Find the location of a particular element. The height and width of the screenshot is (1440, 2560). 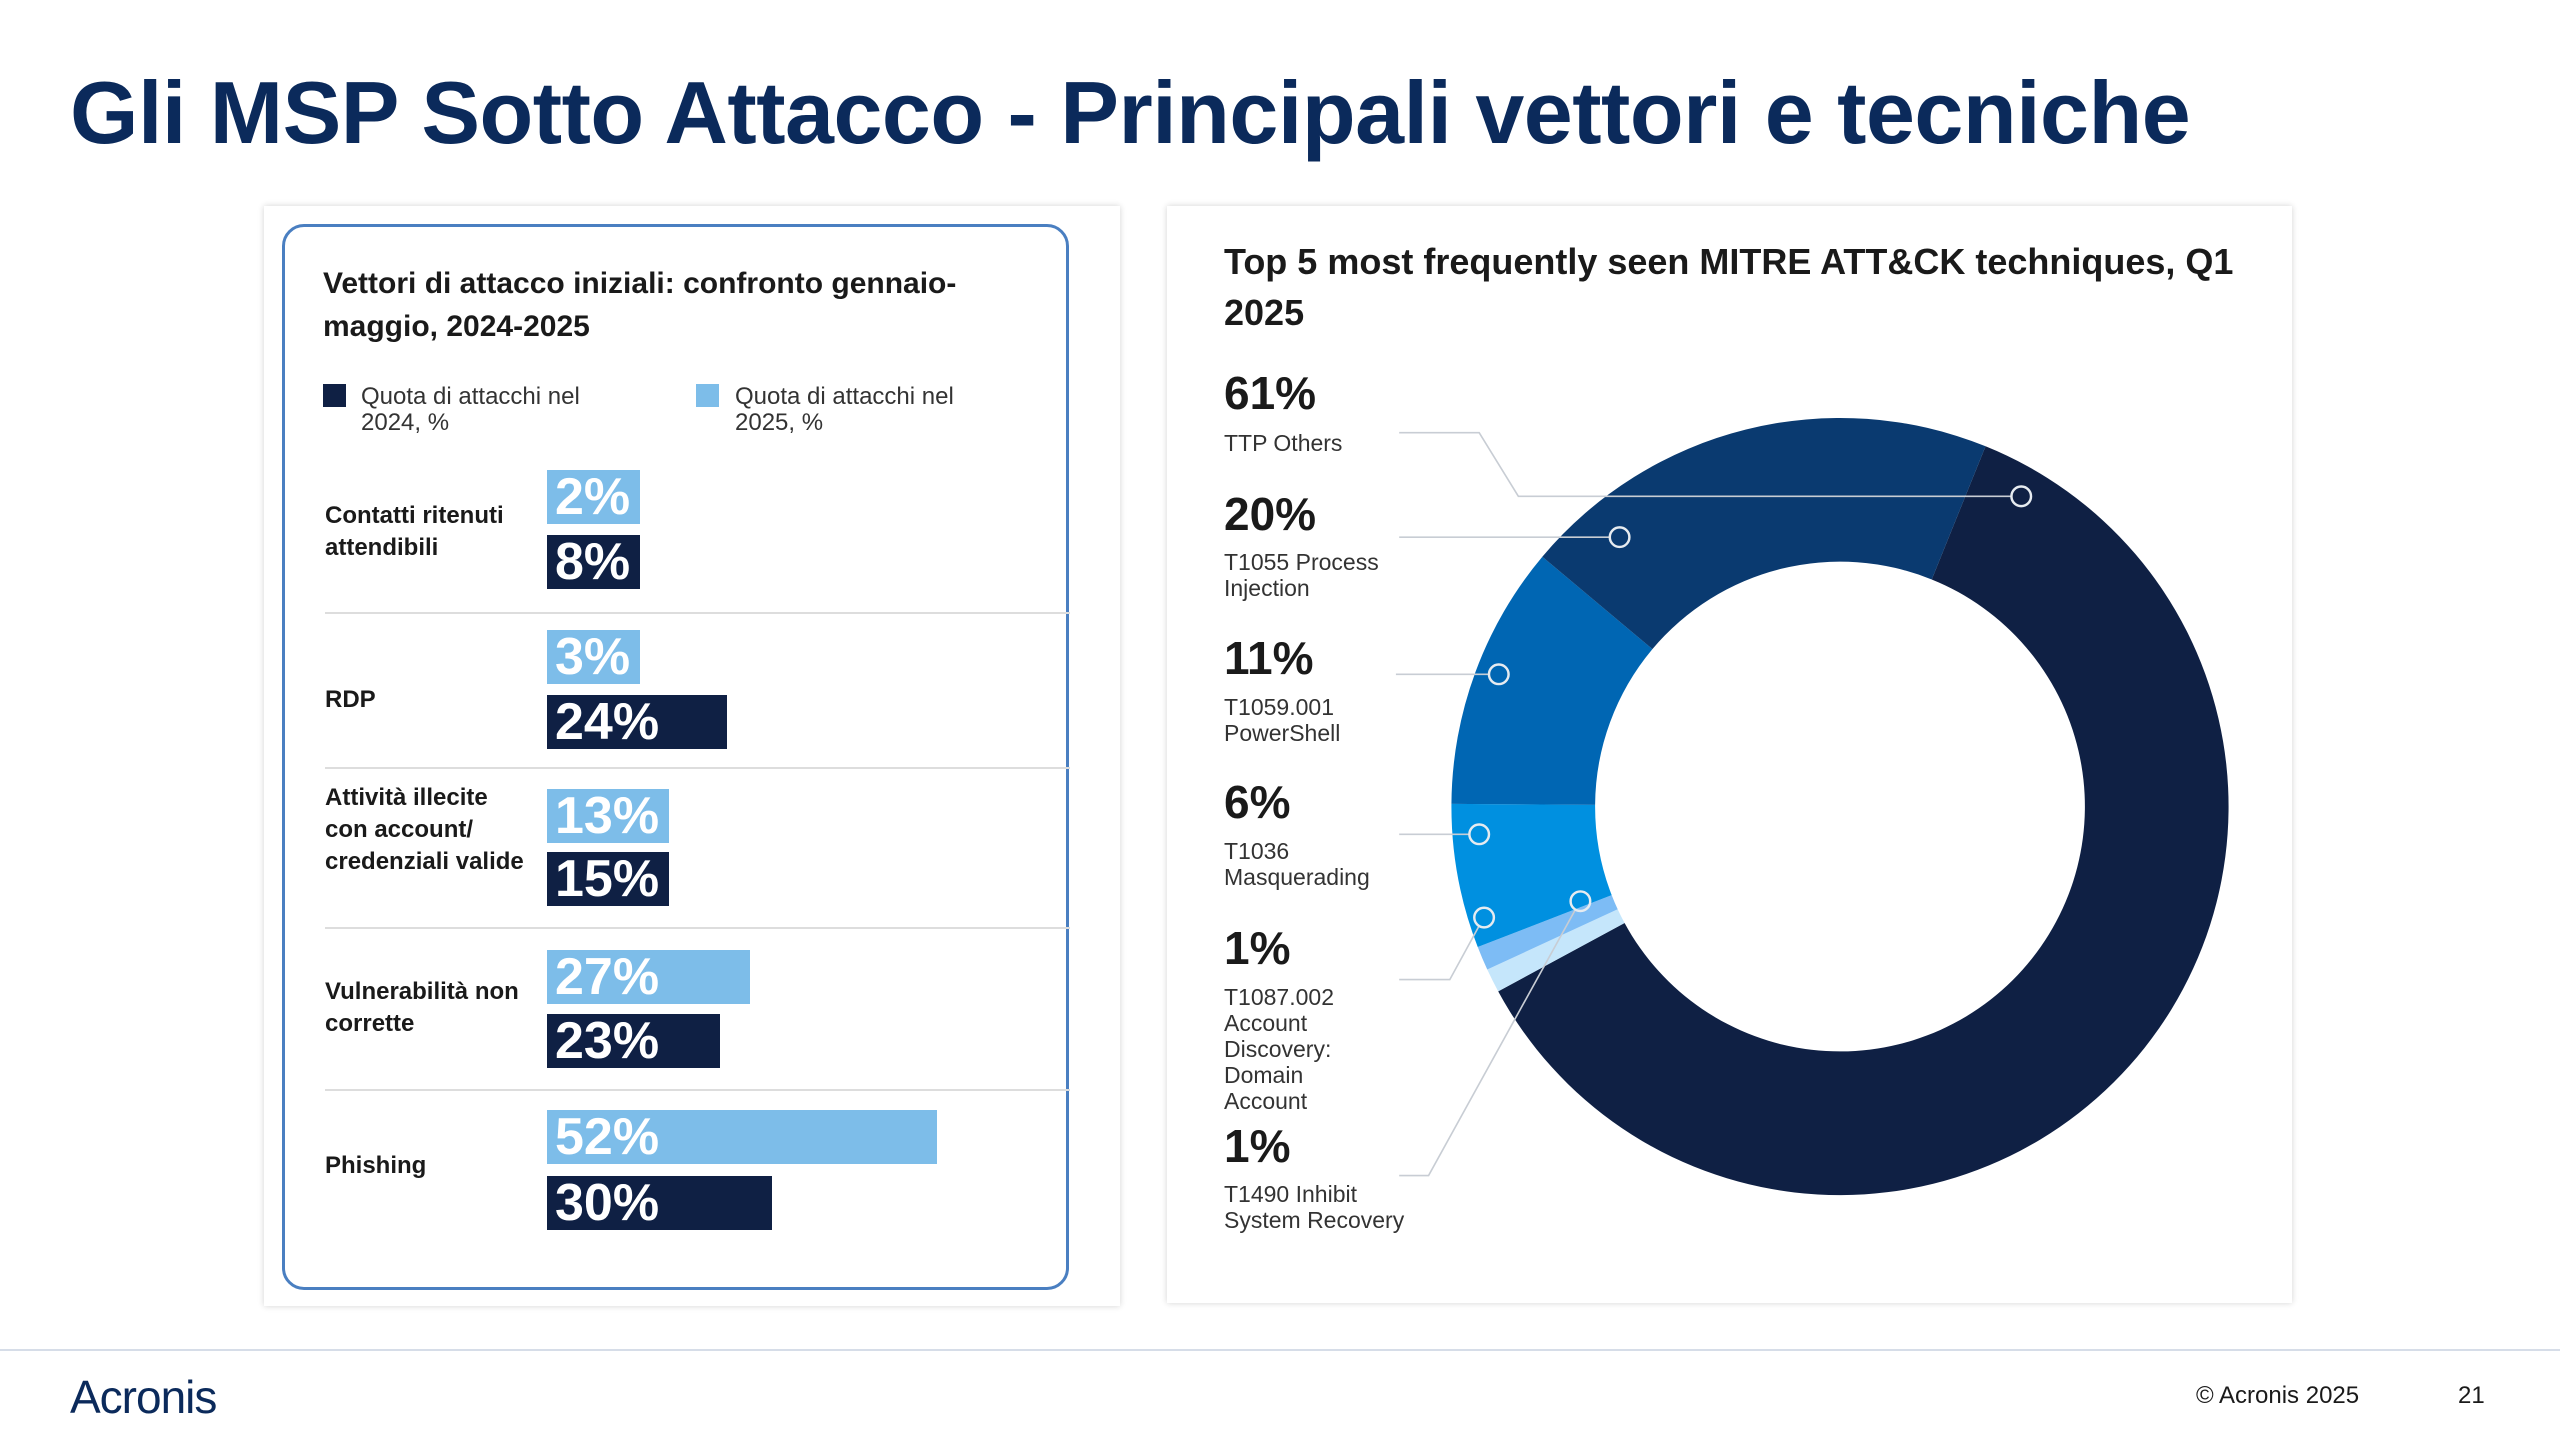

bar-2024: 30% is located at coordinates (659, 1203).